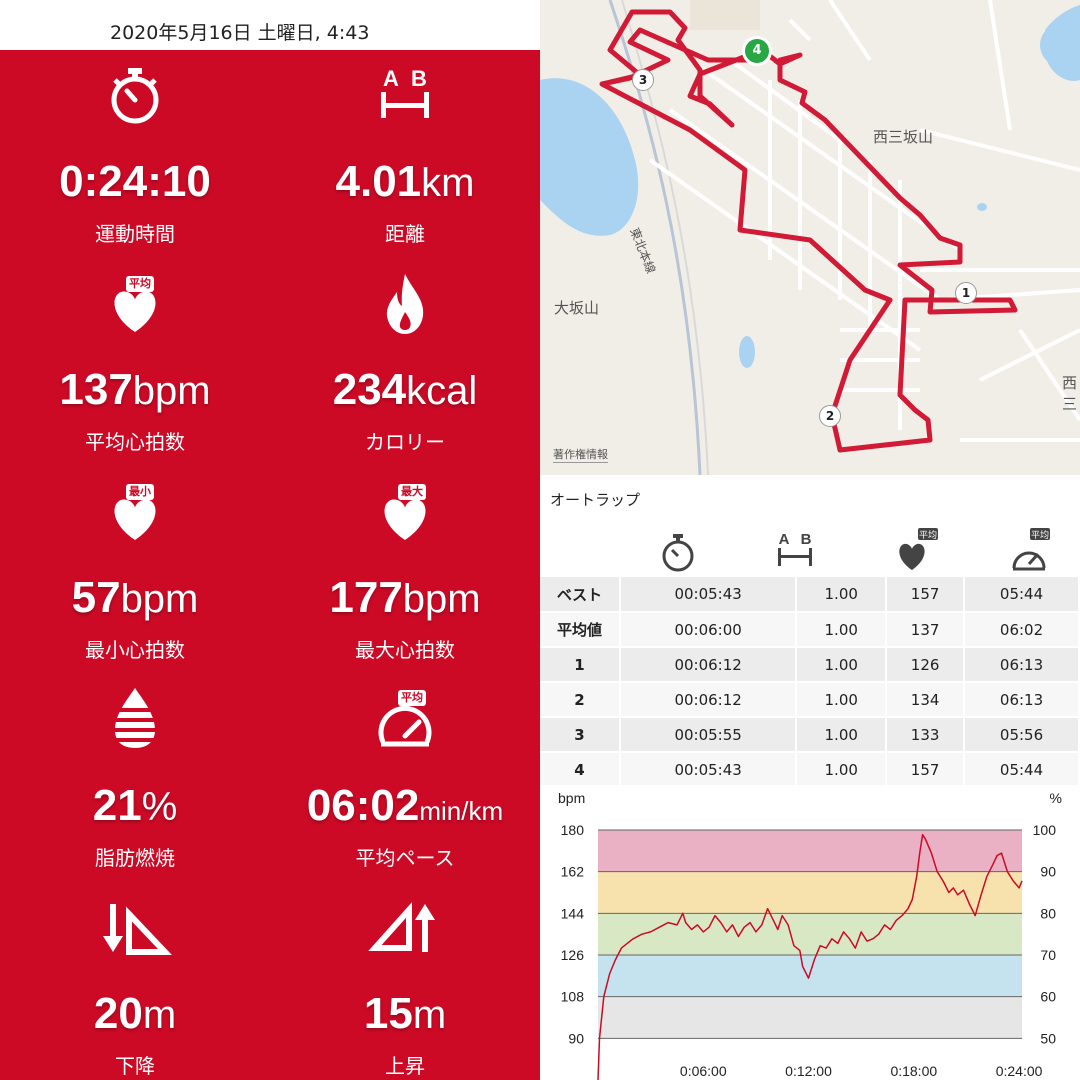 This screenshot has width=1080, height=1080. Describe the element at coordinates (926, 700) in the screenshot. I see `lap-heart-rate-cell: 134` at that location.